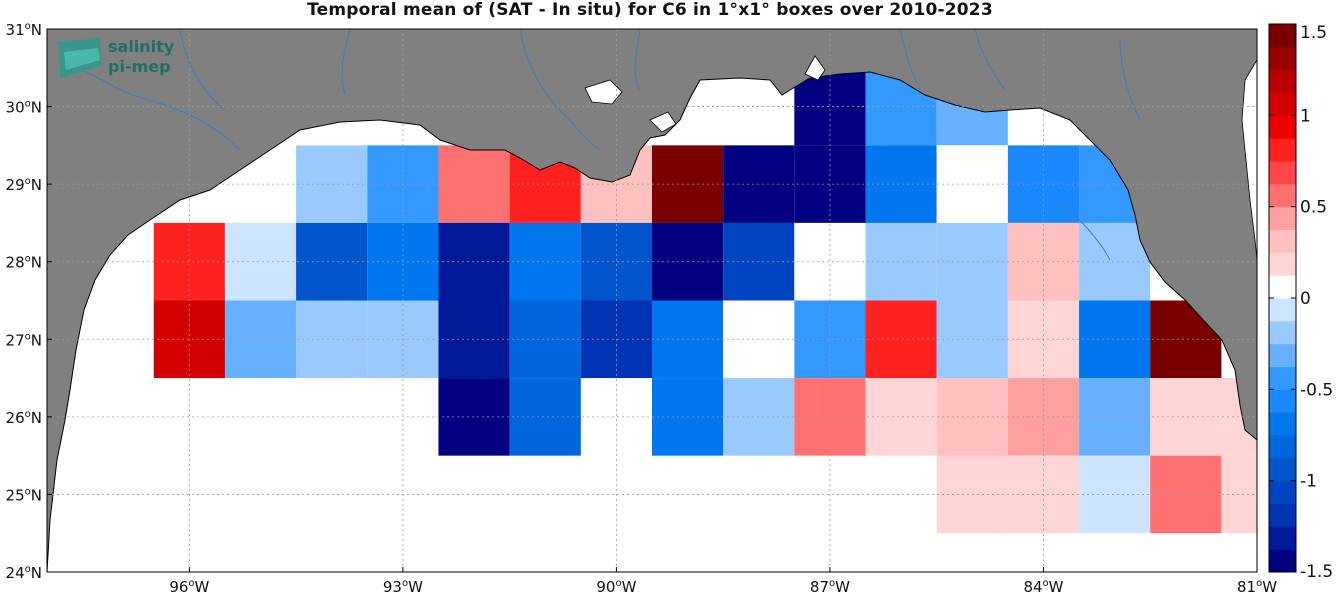  What do you see at coordinates (139, 66) in the screenshot?
I see `logo-line2: pi-mep` at bounding box center [139, 66].